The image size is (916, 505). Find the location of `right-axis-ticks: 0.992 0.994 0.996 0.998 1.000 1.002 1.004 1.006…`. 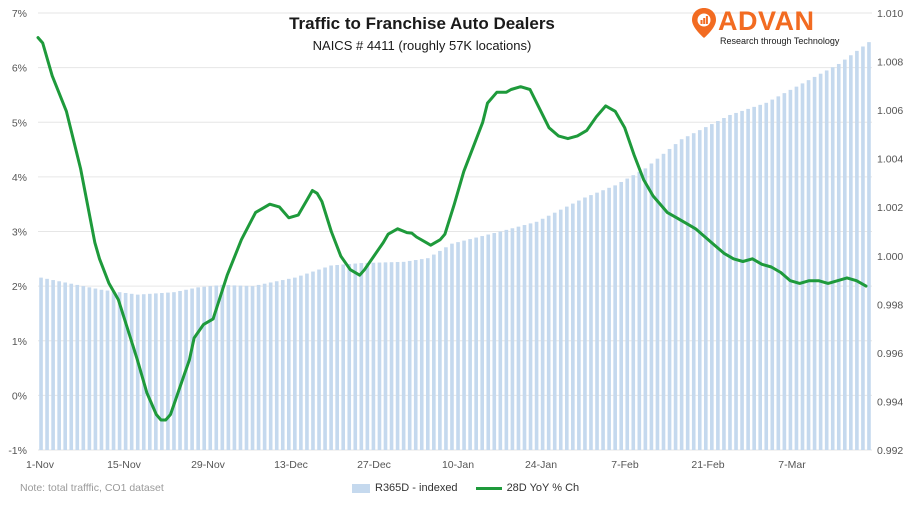

right-axis-ticks: 0.992 0.994 0.996 0.998 1.000 1.002 1.004 1.006… is located at coordinates (890, 232).